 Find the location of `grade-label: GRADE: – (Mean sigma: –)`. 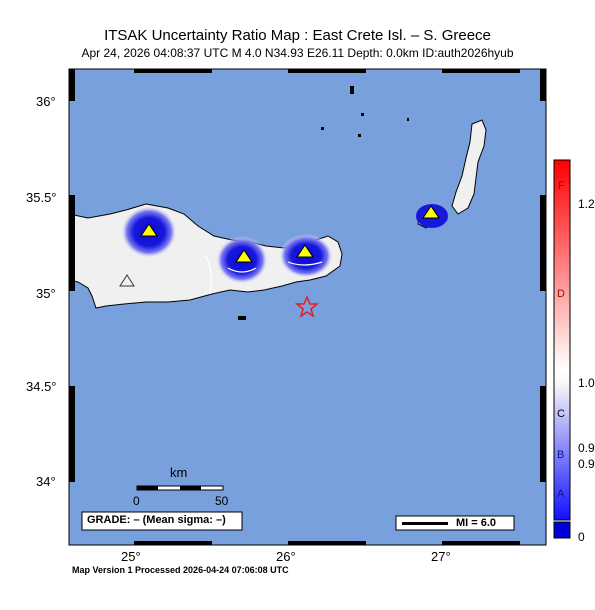

grade-label: GRADE: – (Mean sigma: –) is located at coordinates (156, 520).